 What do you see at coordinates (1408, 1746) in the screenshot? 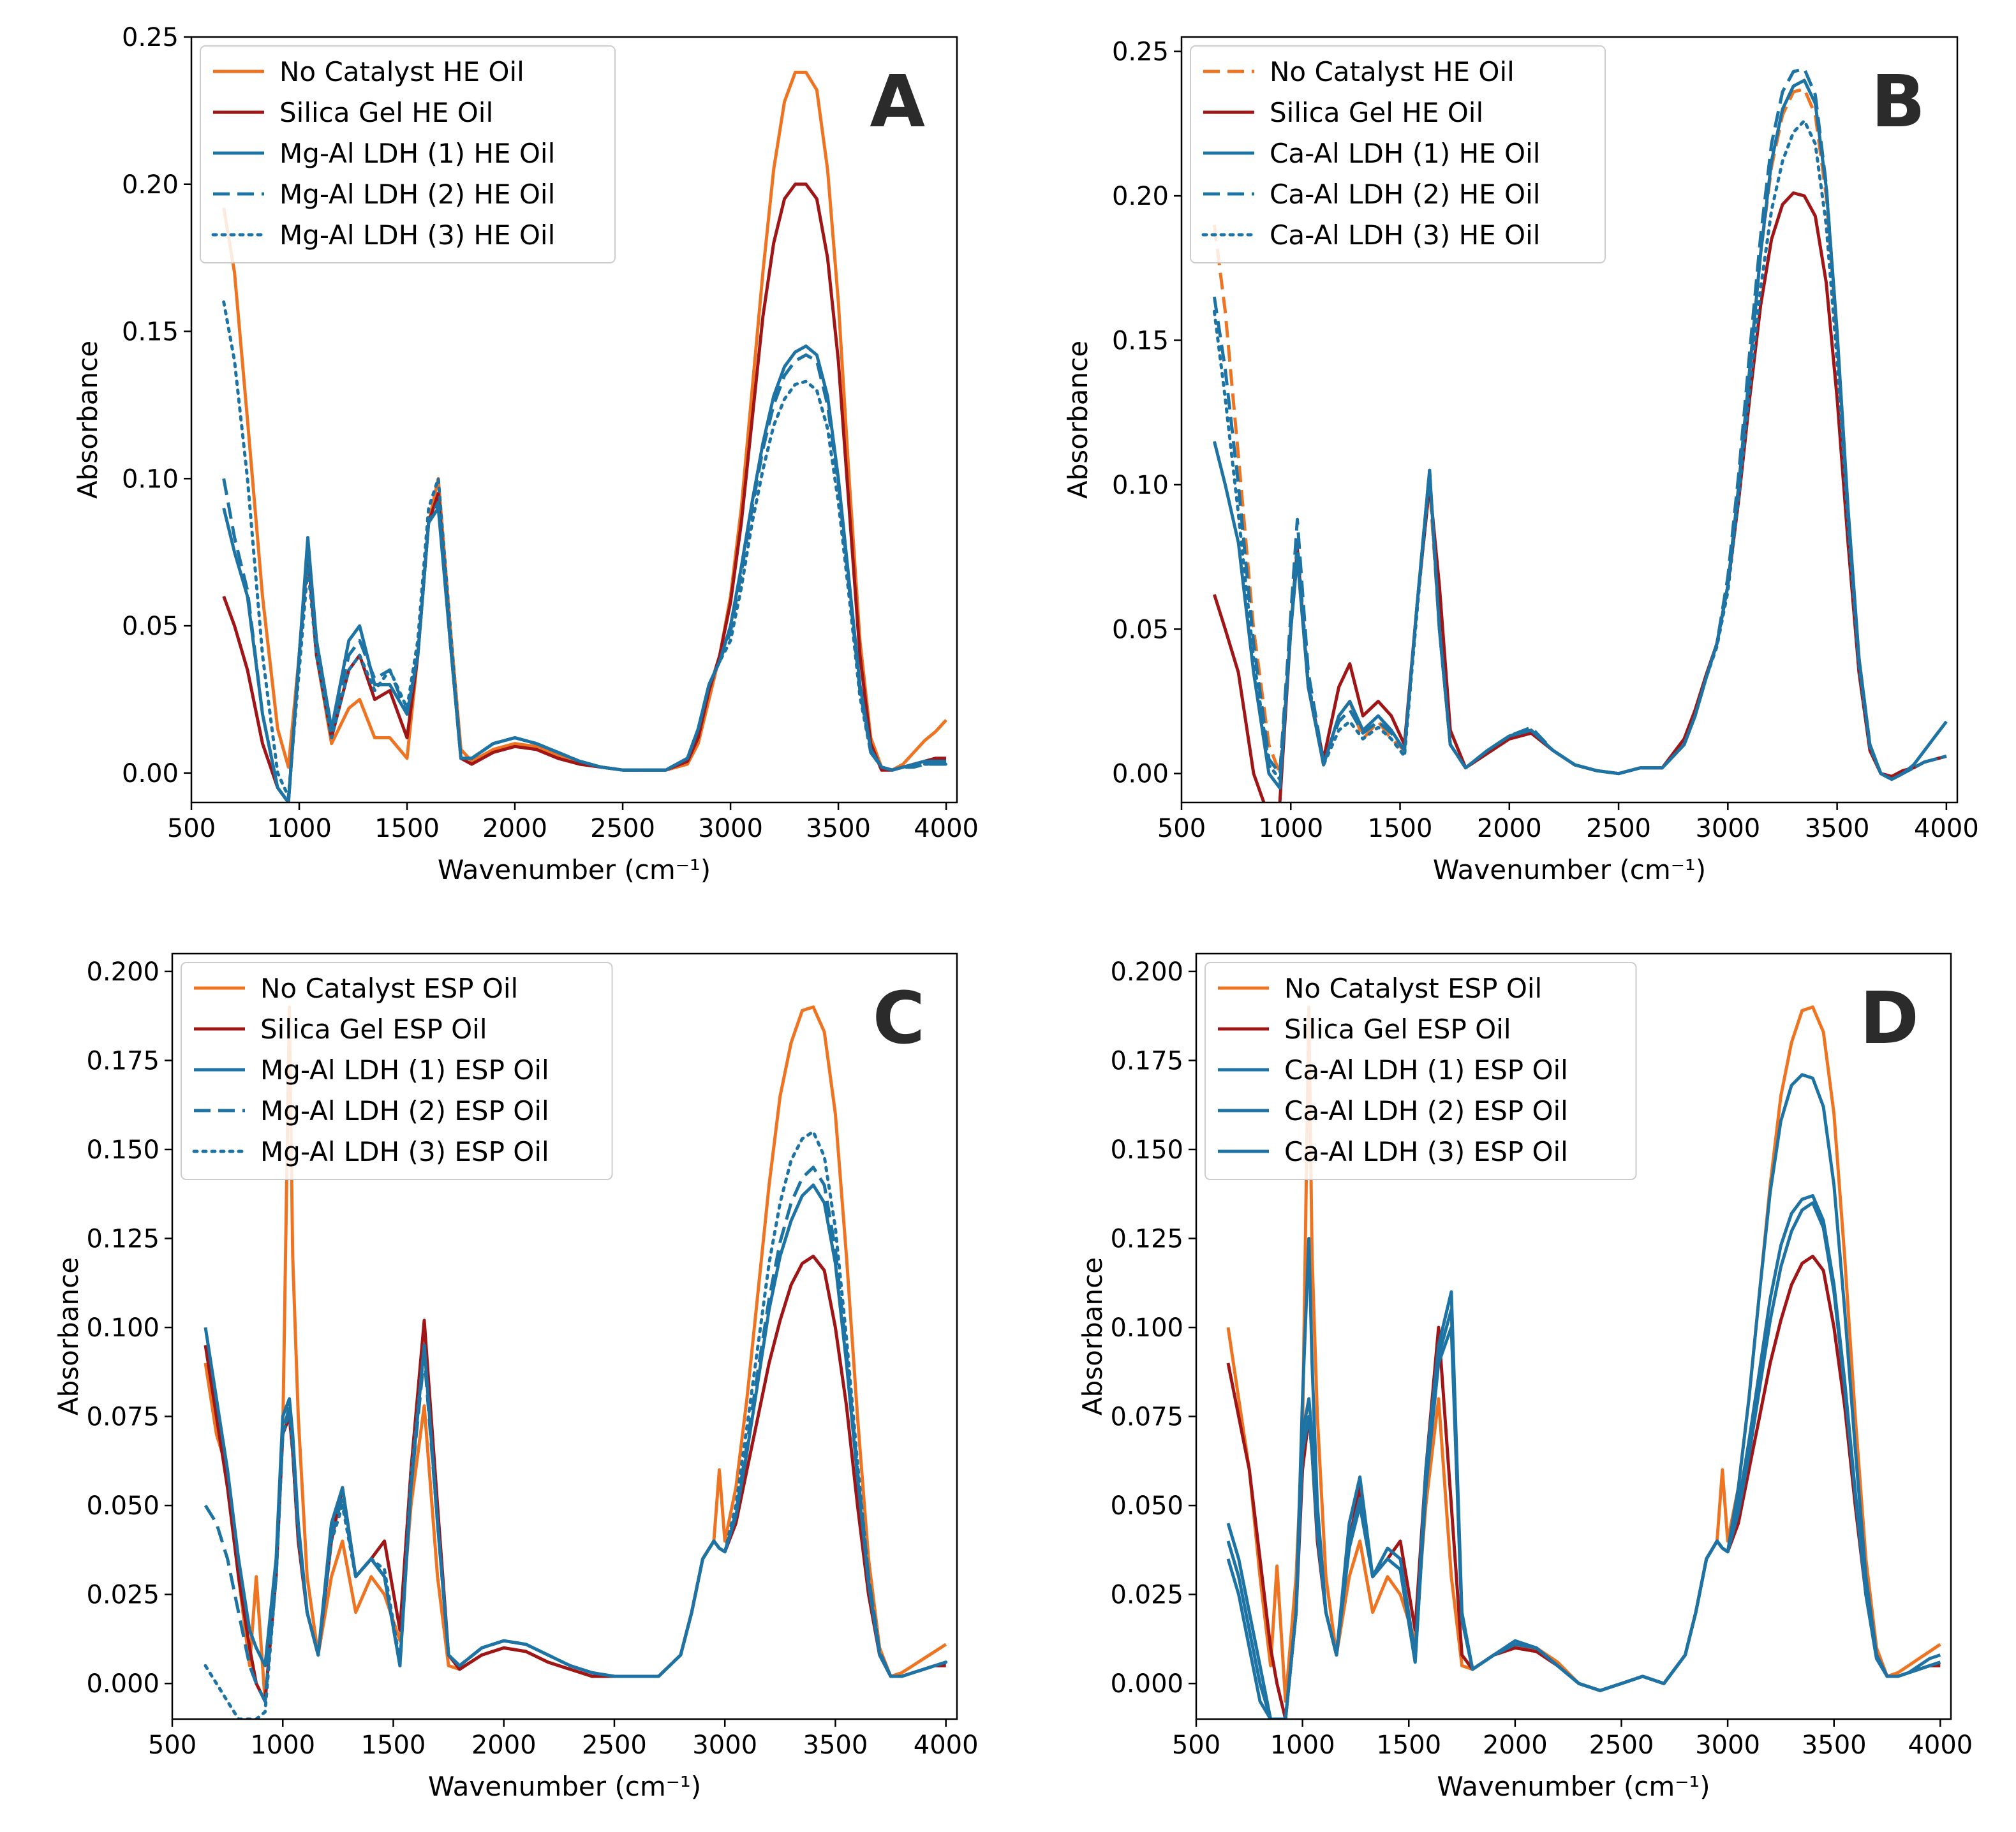
I see `panel-d-x-tick-label: 1500` at bounding box center [1408, 1746].